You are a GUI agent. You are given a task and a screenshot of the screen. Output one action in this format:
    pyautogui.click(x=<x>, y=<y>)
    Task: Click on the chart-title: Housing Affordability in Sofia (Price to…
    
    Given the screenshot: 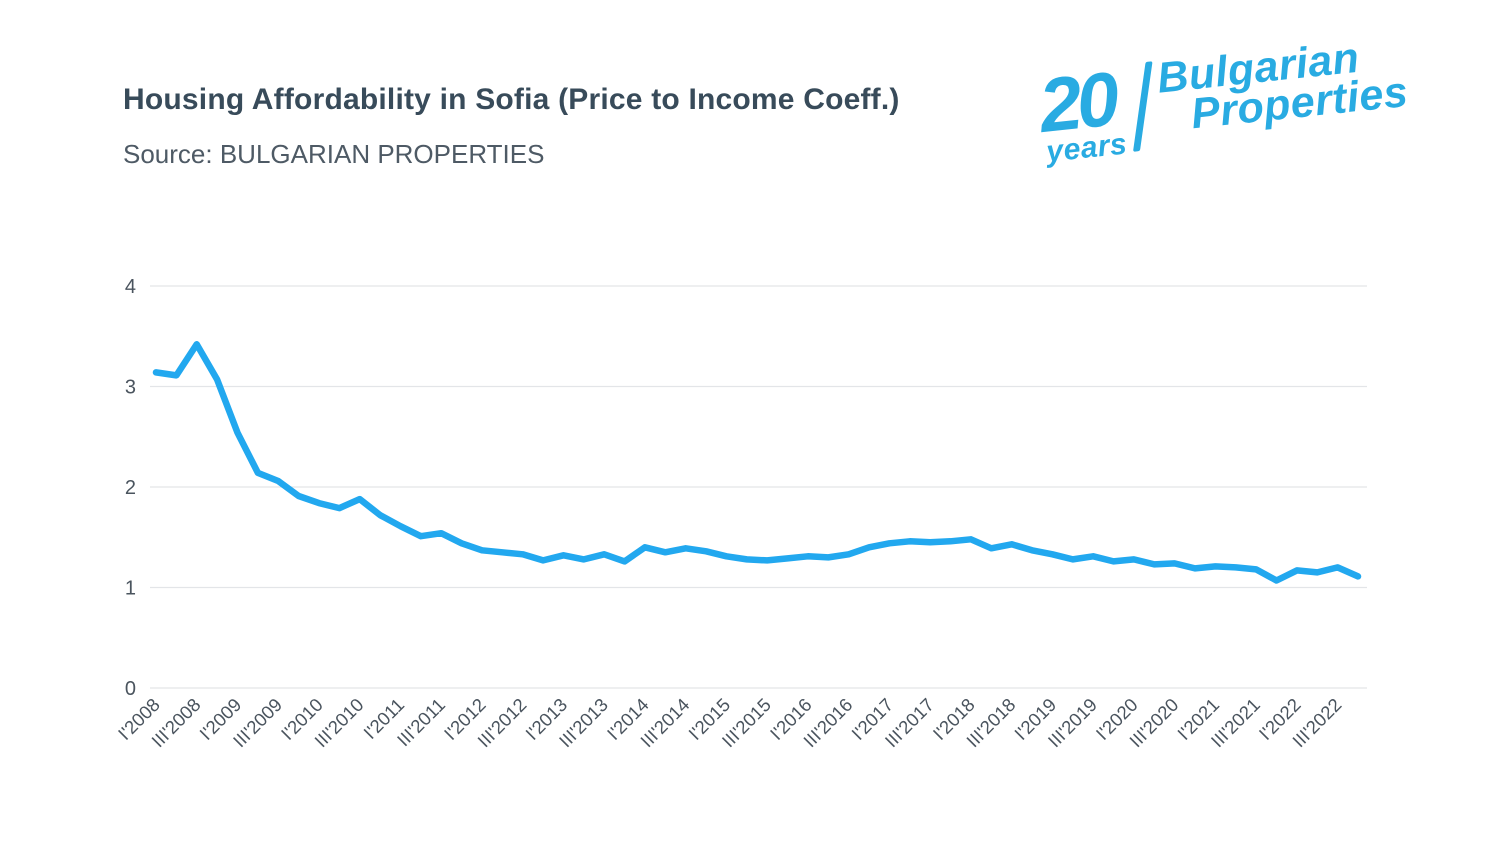 What is the action you would take?
    pyautogui.click(x=511, y=99)
    